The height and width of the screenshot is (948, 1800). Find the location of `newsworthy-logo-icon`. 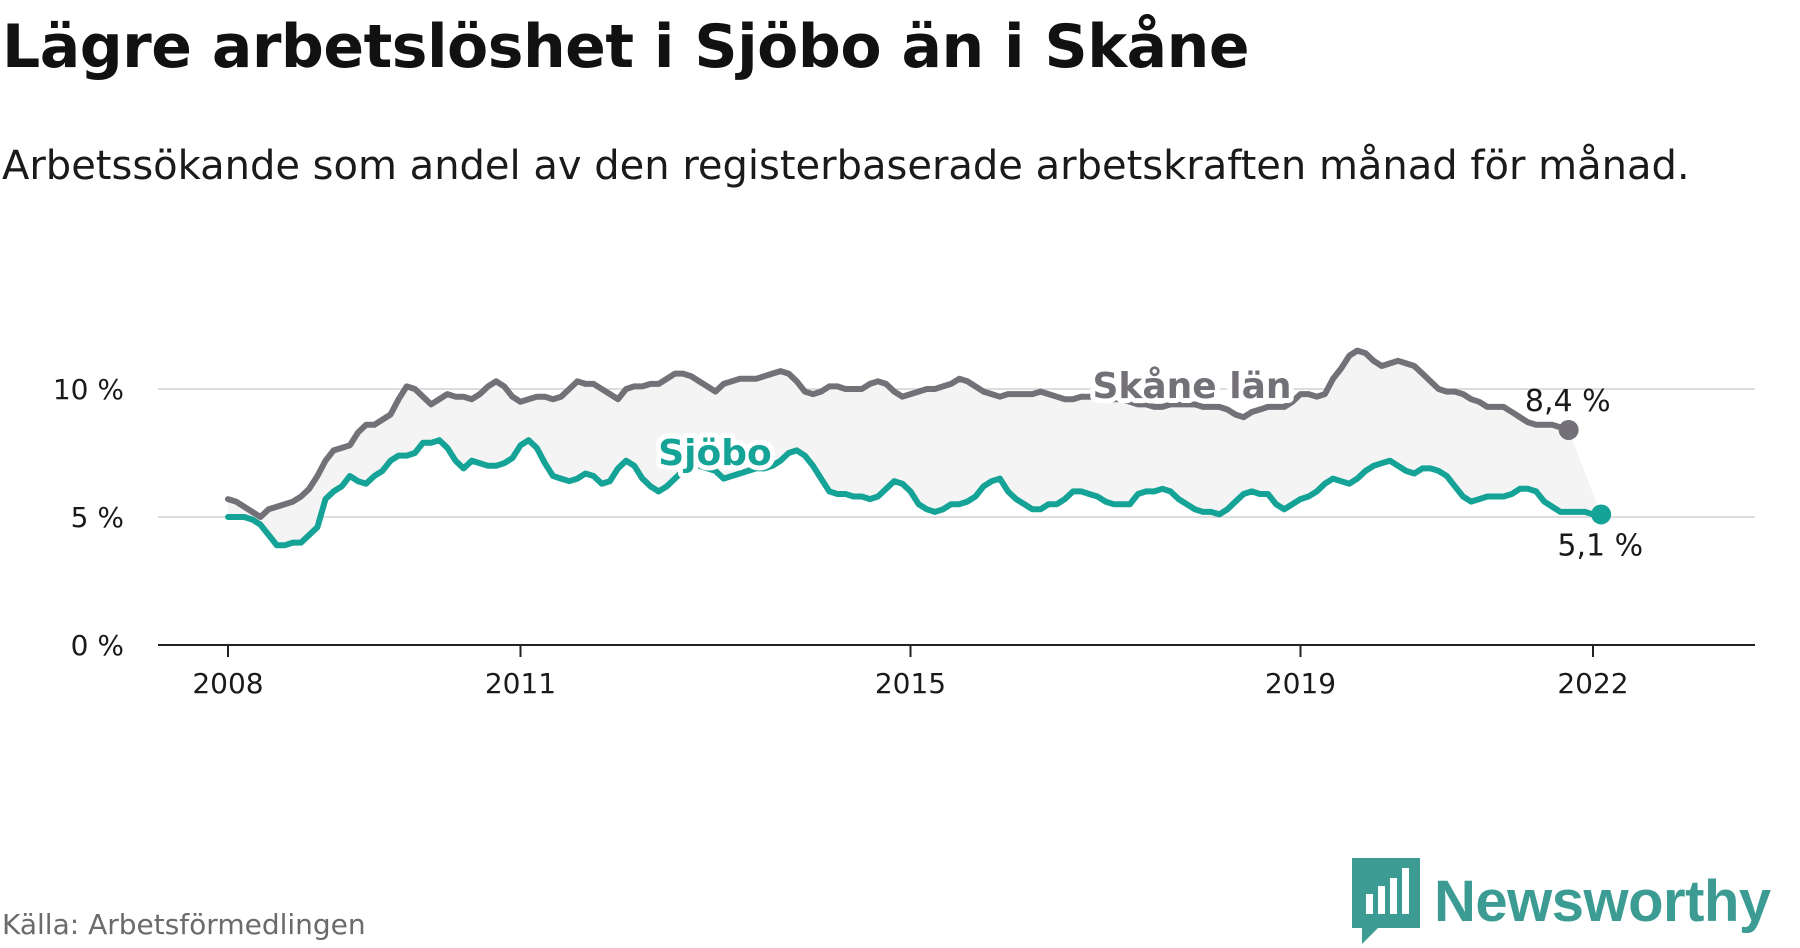

newsworthy-logo-icon is located at coordinates (1386, 901).